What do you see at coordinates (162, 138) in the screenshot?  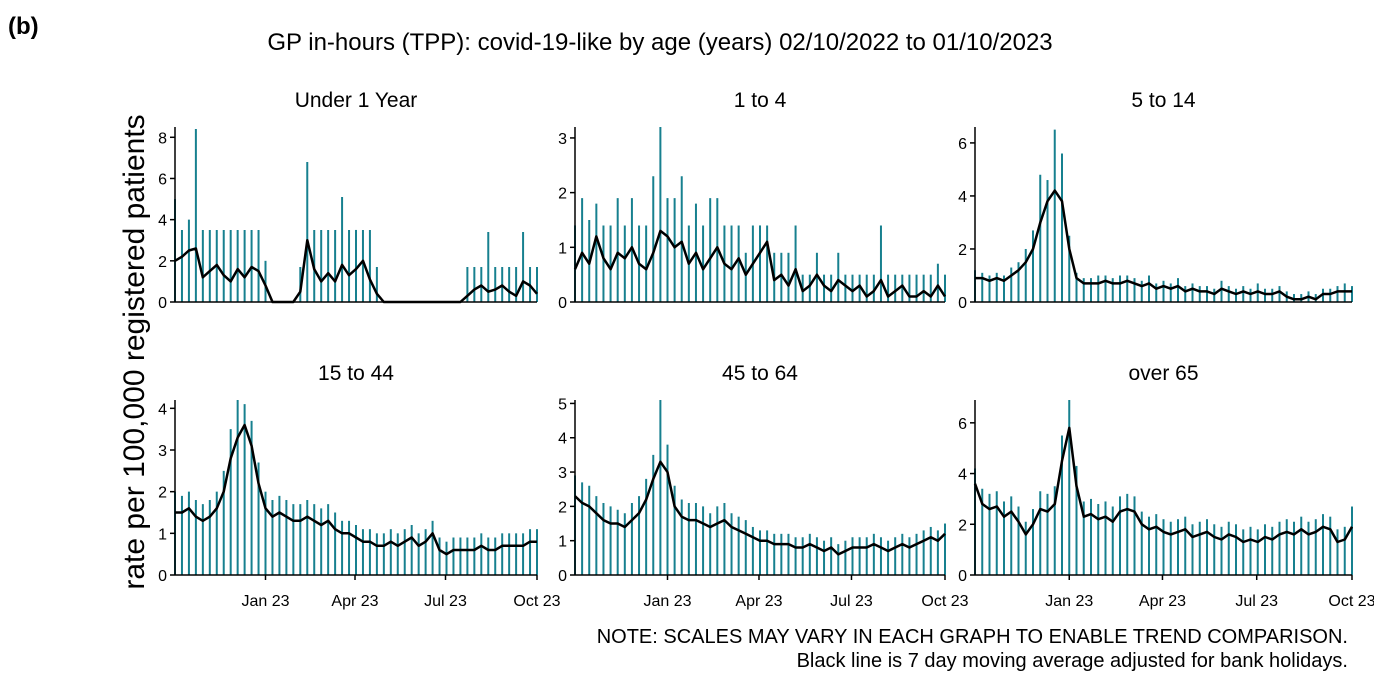 I see `y-tick-label: 8` at bounding box center [162, 138].